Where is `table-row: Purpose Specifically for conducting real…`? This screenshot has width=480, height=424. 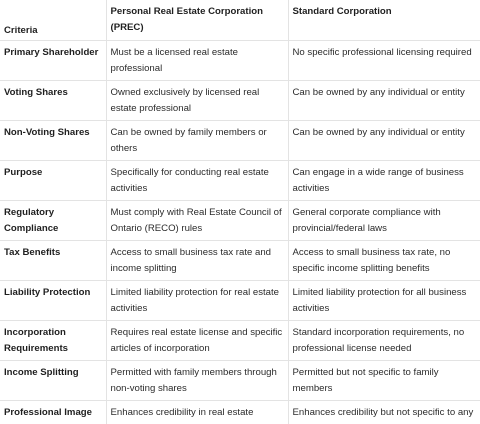 table-row: Purpose Specifically for conducting real… is located at coordinates (240, 180).